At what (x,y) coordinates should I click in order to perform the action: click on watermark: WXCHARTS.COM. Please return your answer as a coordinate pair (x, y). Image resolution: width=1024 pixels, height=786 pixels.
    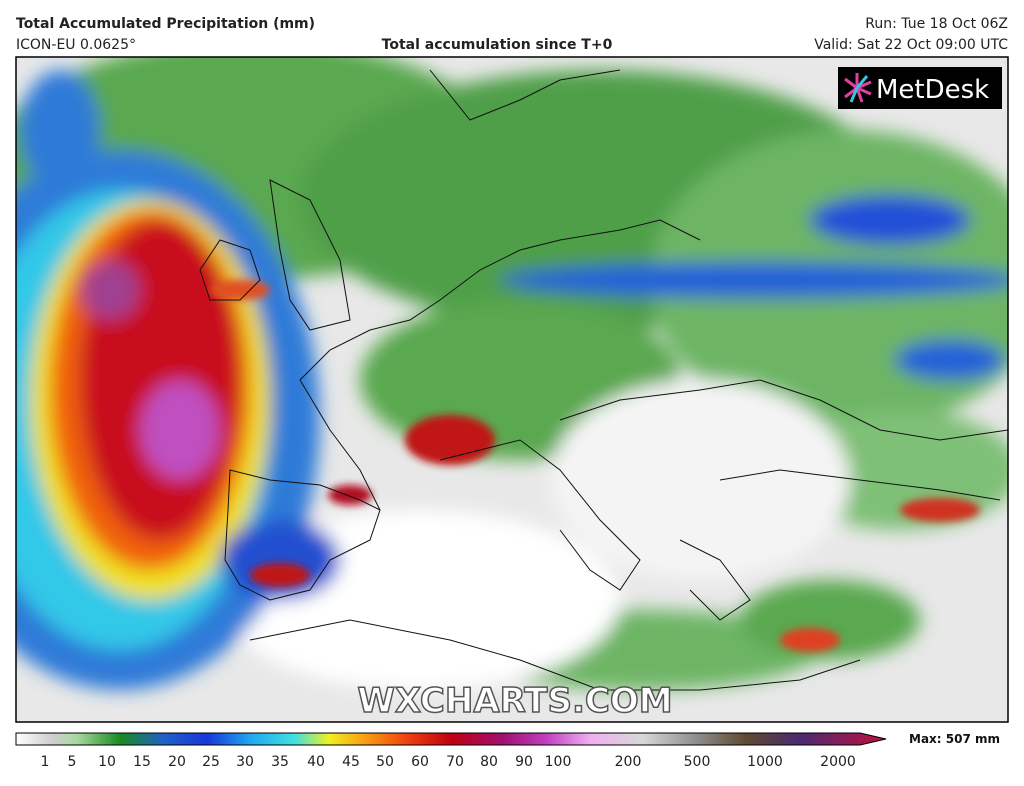
    Looking at the image, I should click on (514, 701).